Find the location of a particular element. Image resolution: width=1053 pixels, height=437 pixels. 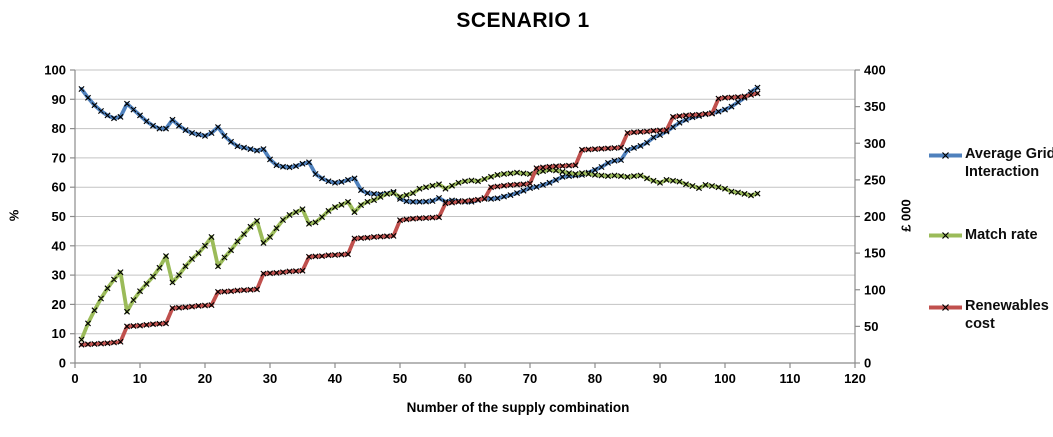

x-tick-label: 10 is located at coordinates (140, 378).